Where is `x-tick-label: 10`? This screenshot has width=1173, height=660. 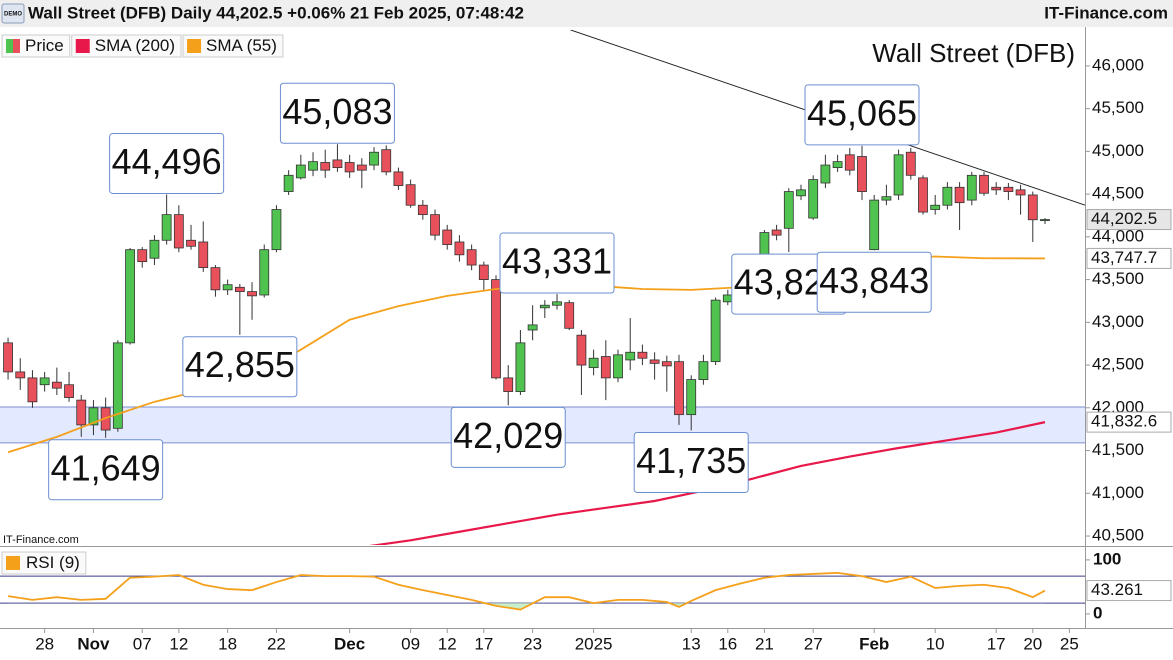
x-tick-label: 10 is located at coordinates (935, 643).